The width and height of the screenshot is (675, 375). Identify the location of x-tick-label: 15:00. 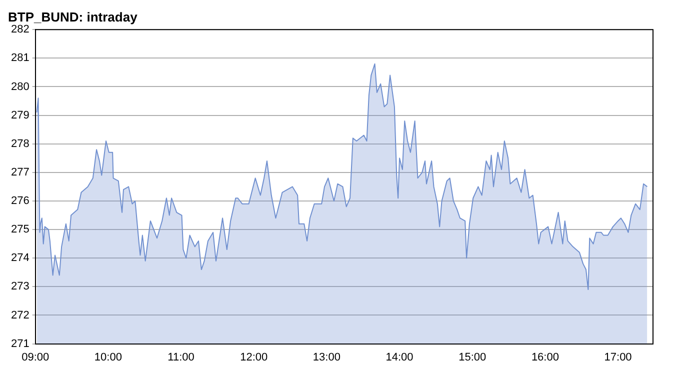
(472, 357).